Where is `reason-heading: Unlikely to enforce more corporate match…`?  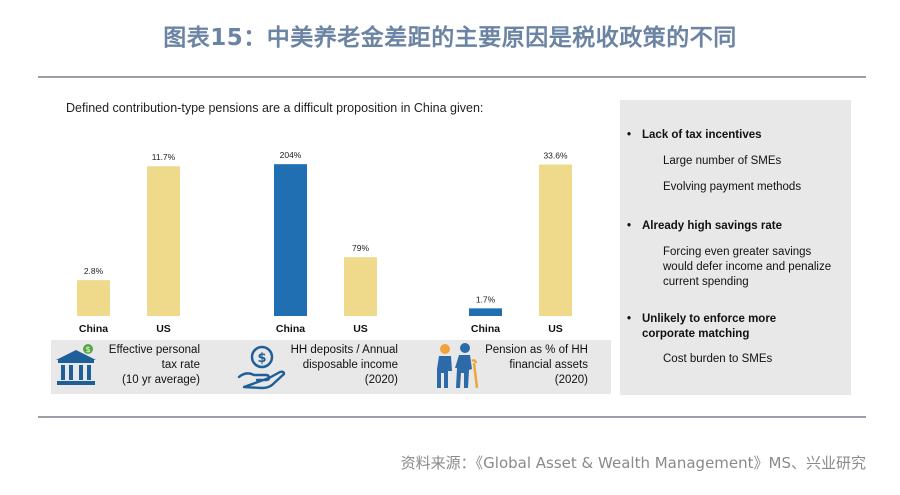 reason-heading: Unlikely to enforce more corporate match… is located at coordinates (729, 327).